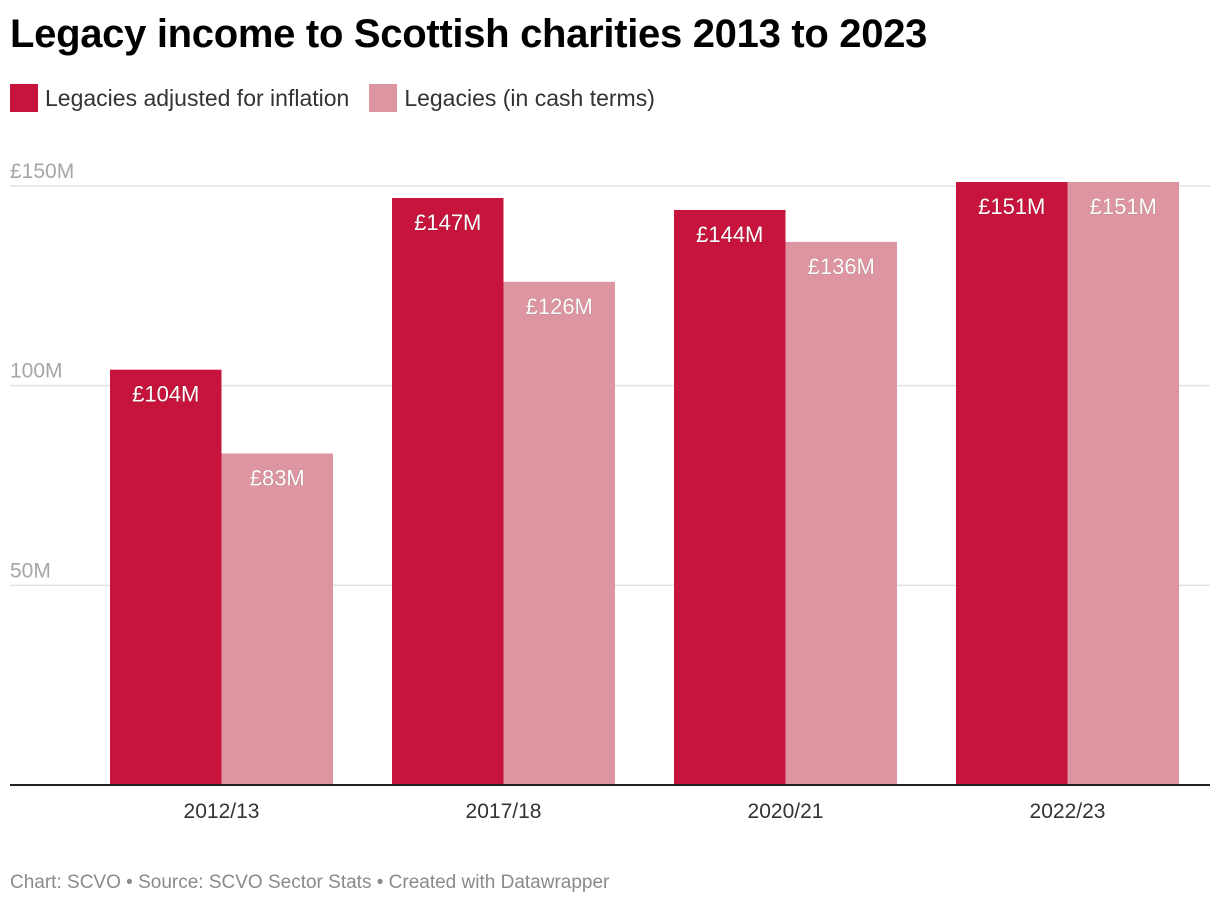 The image size is (1220, 906). I want to click on bar-value-label: £126M, so click(559, 306).